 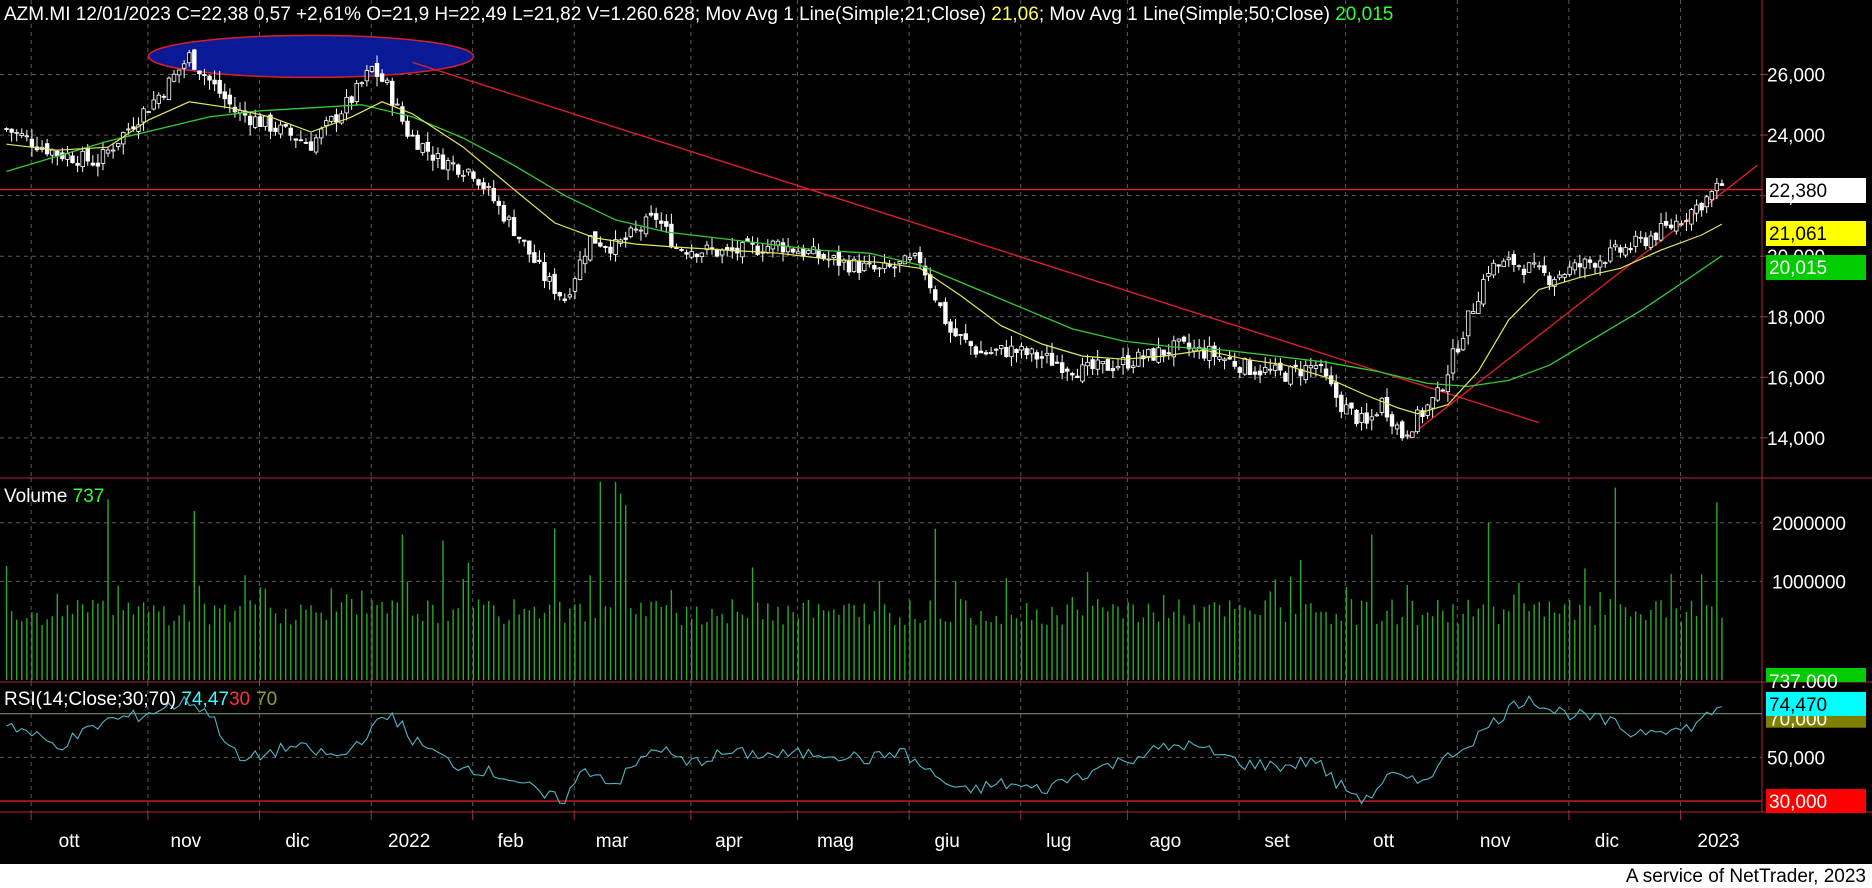 What do you see at coordinates (1803, 682) in the screenshot?
I see `volume-last-tag: 737.000` at bounding box center [1803, 682].